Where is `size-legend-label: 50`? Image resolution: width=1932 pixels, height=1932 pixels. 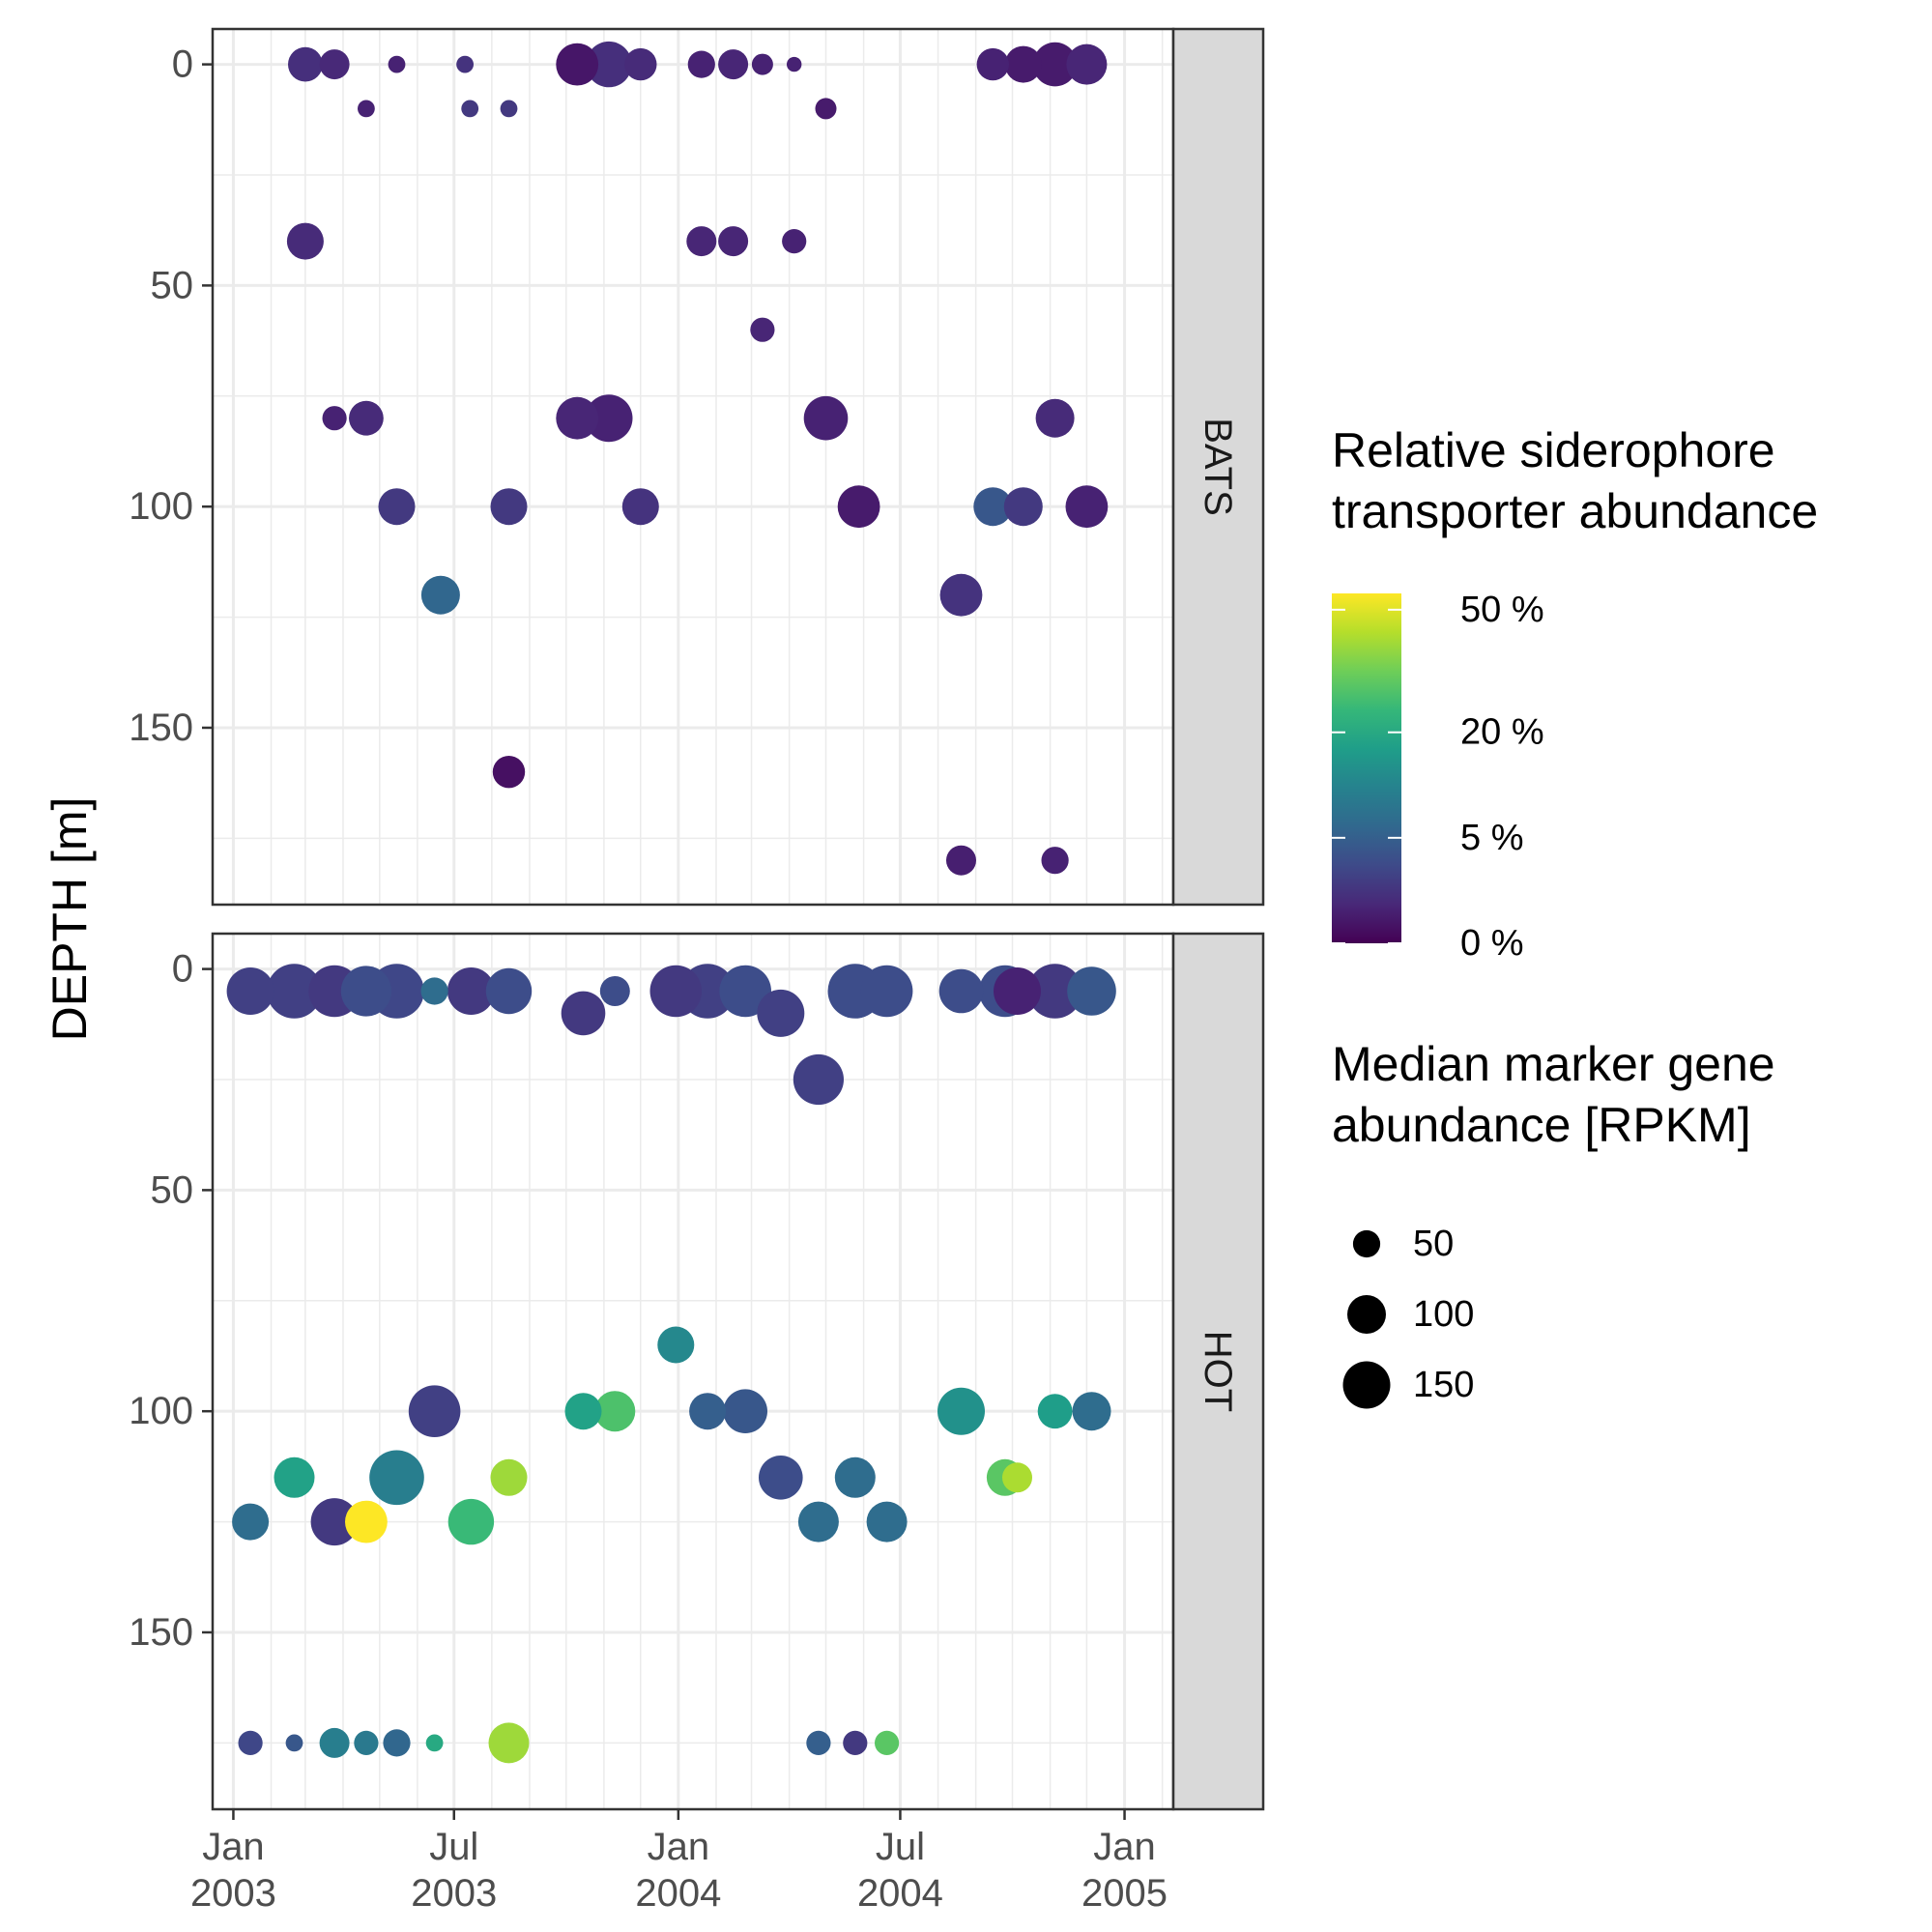
size-legend-label: 50 is located at coordinates (1433, 1244).